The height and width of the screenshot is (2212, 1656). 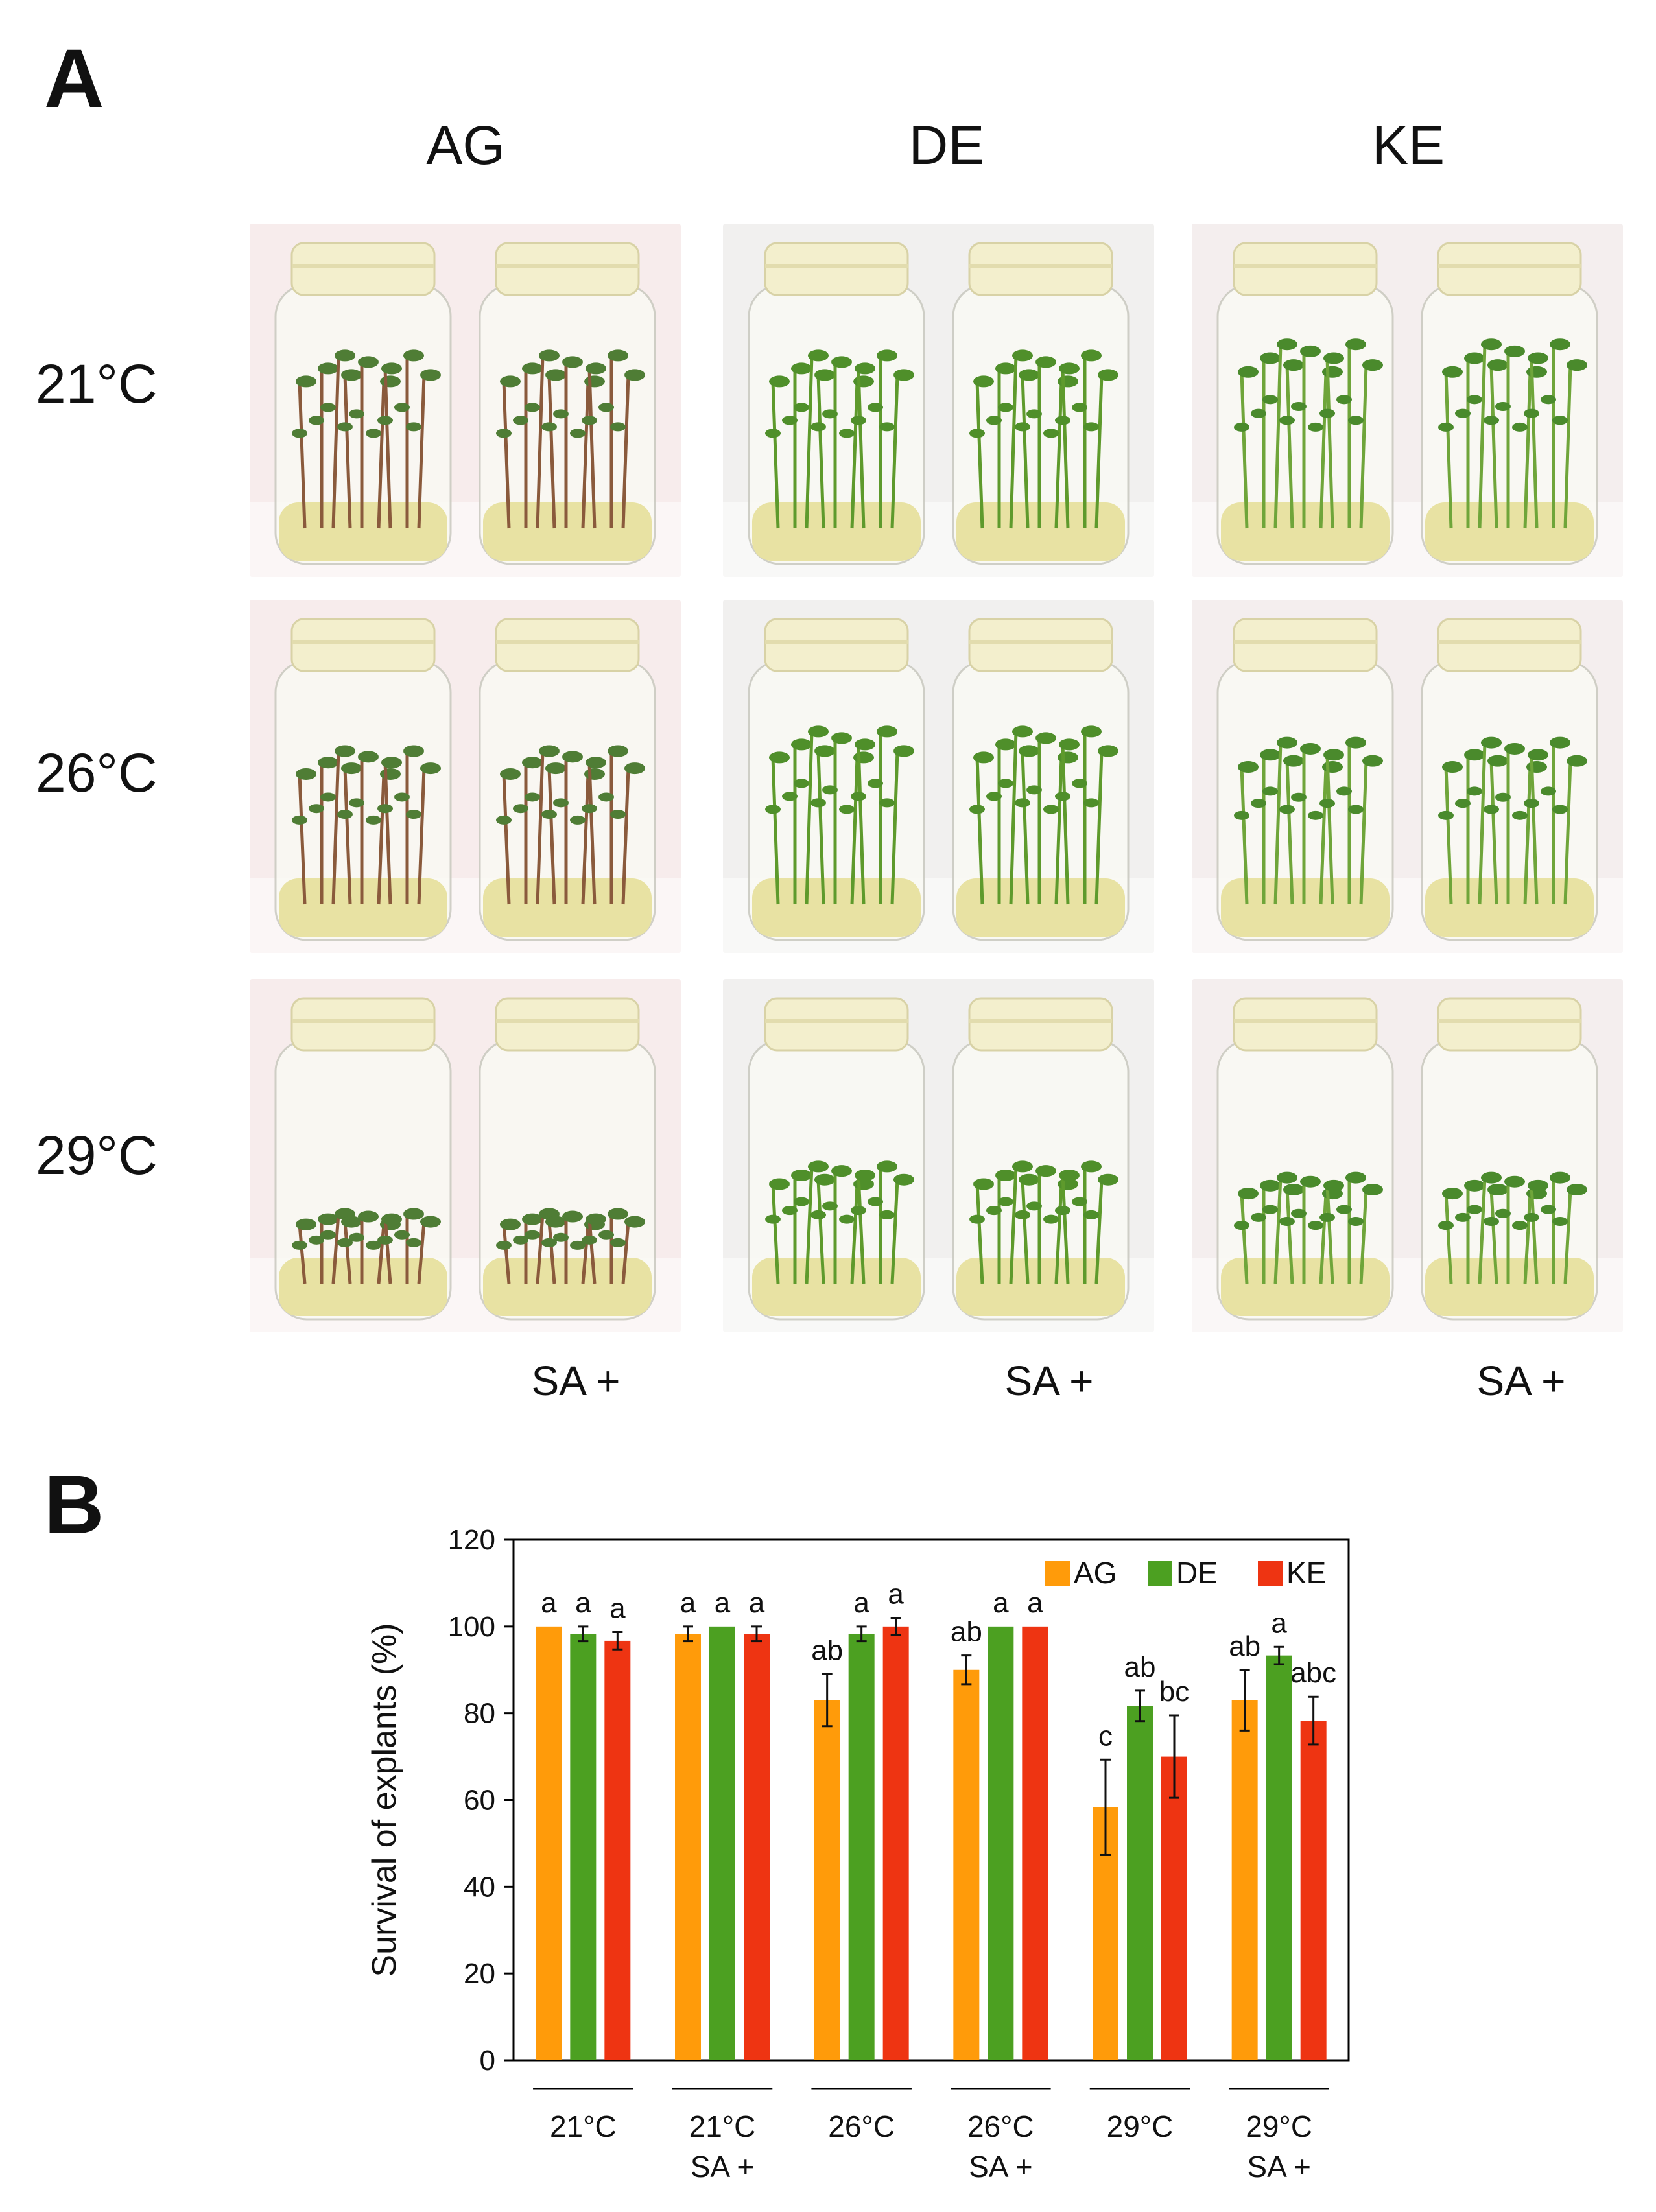 I want to click on significance-letter: c, so click(x=1105, y=1736).